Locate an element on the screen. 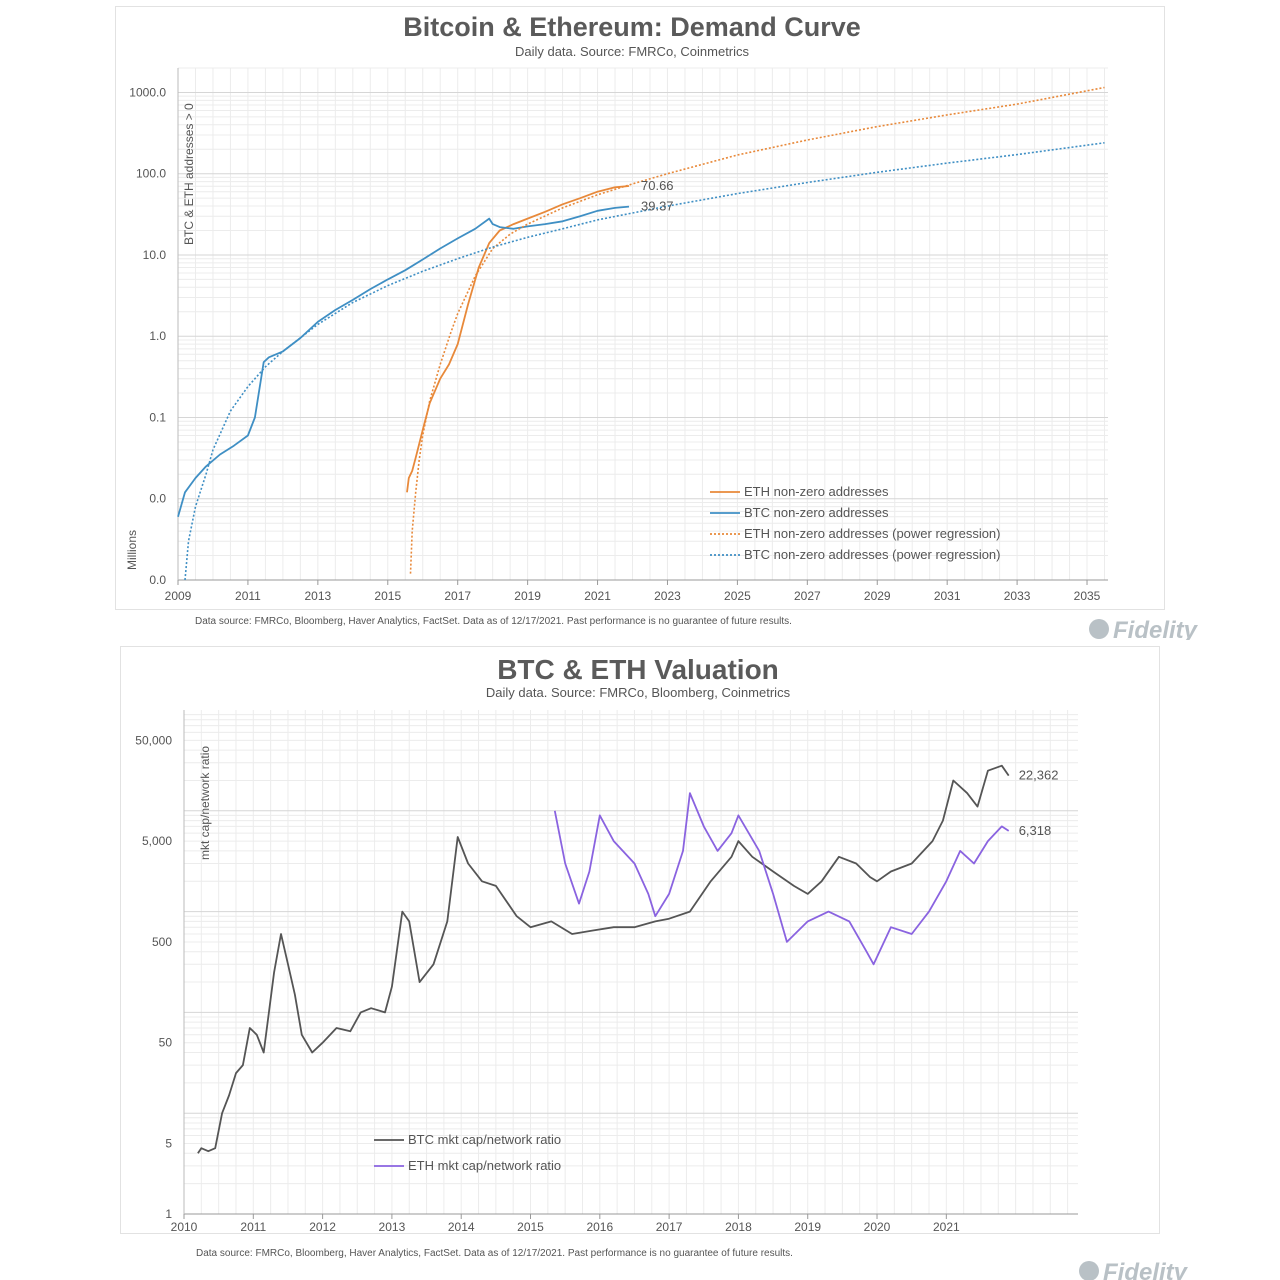 This screenshot has width=1280, height=1280. x-tick-label: 2023 is located at coordinates (667, 596).